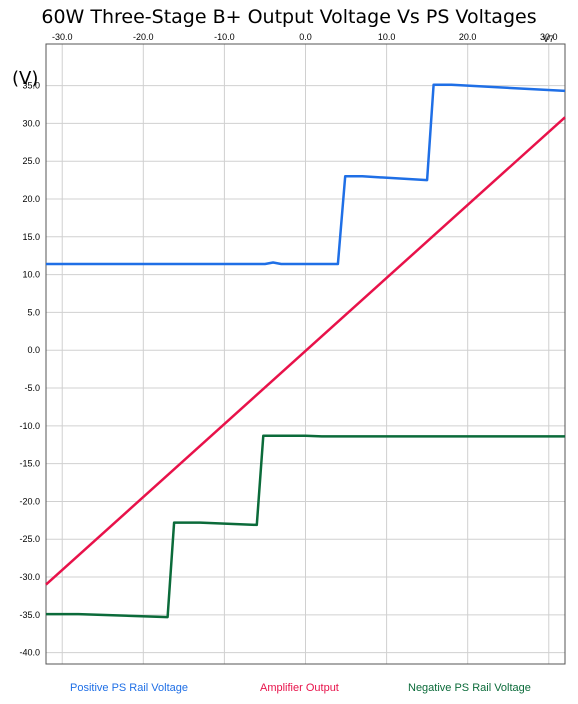 The height and width of the screenshot is (704, 578). What do you see at coordinates (25, 78) in the screenshot?
I see `y-axis-unit-label: (V)` at bounding box center [25, 78].